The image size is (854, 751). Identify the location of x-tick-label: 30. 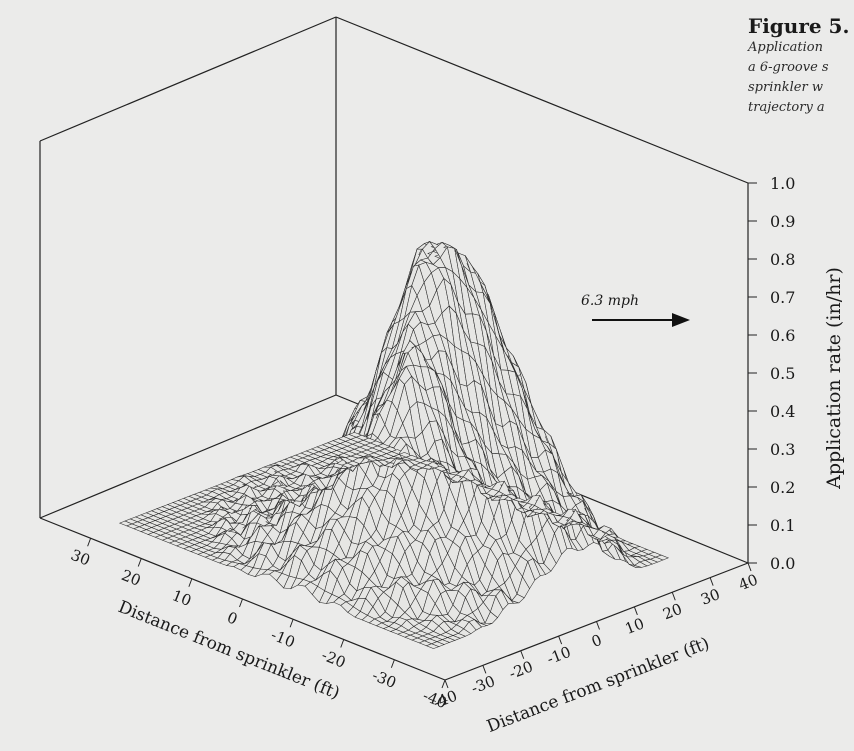
(80, 558).